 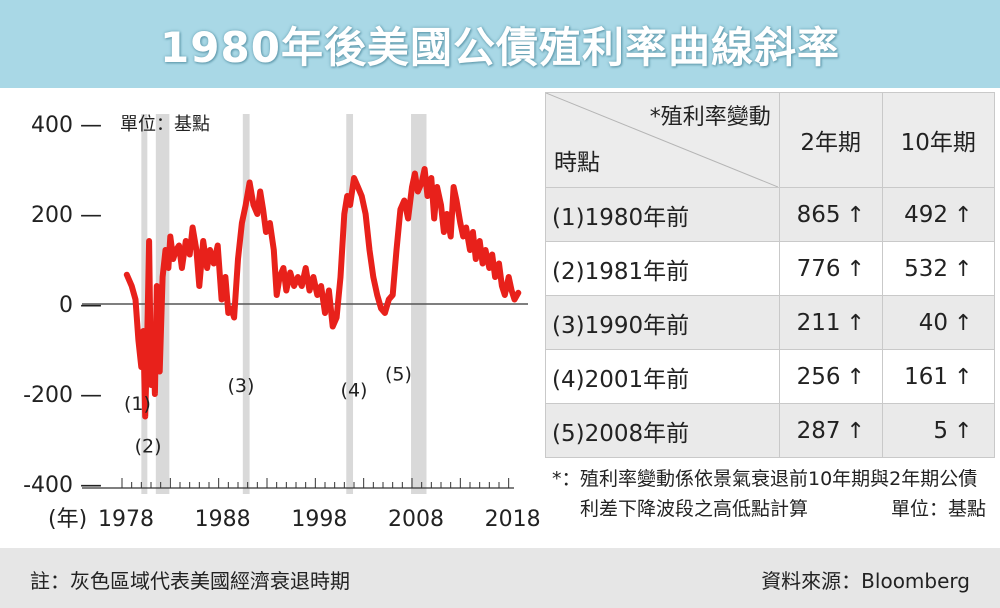 I want to click on x-tick-label: 2008, so click(x=416, y=519).